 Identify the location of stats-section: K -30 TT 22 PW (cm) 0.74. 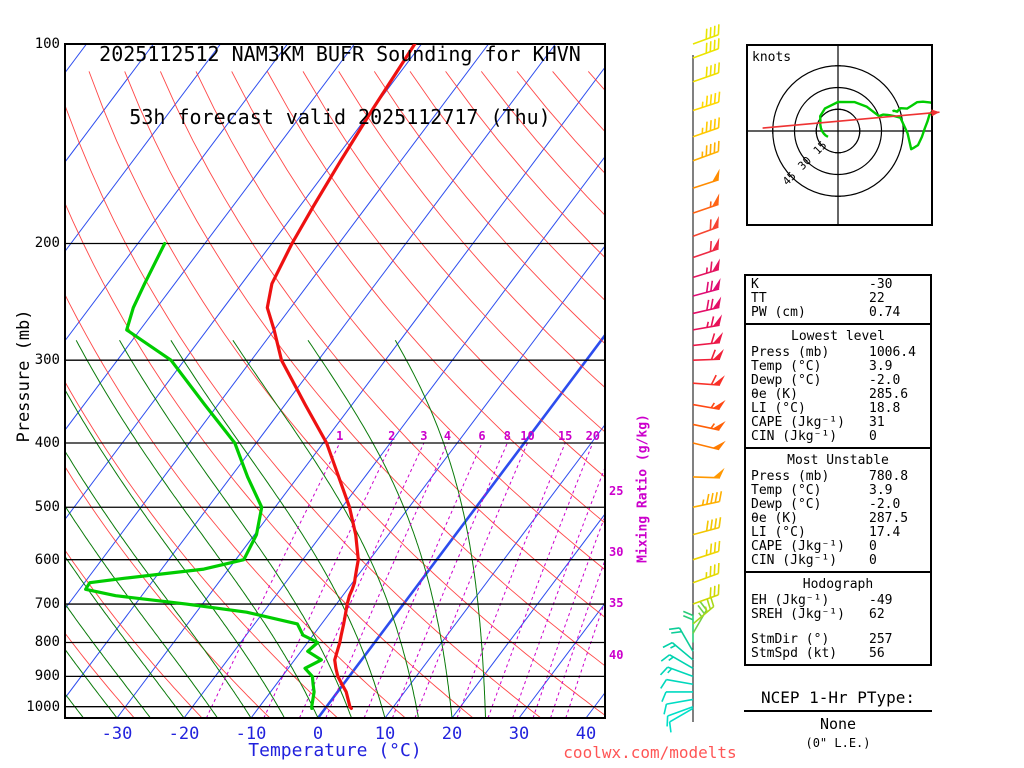
(838, 299).